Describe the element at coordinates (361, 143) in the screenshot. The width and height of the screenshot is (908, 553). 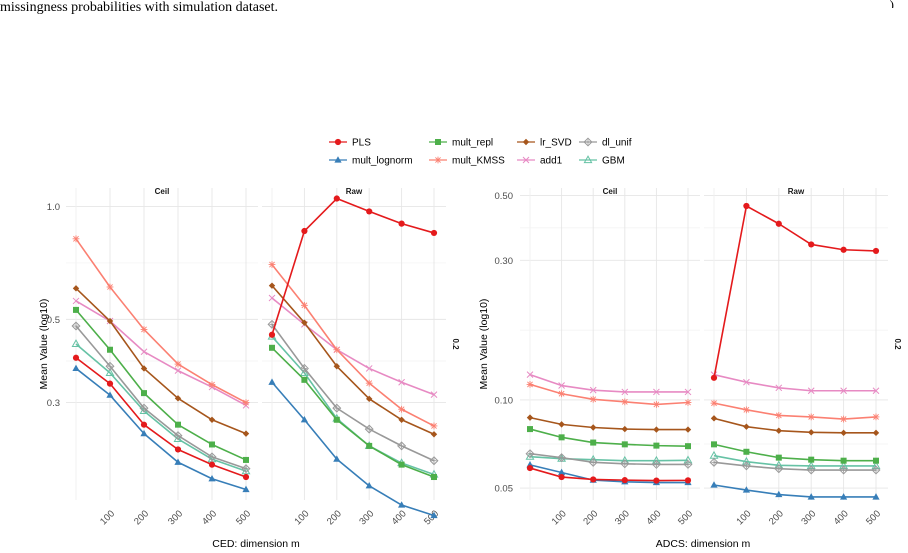
I see `legend-label: PLS` at that location.